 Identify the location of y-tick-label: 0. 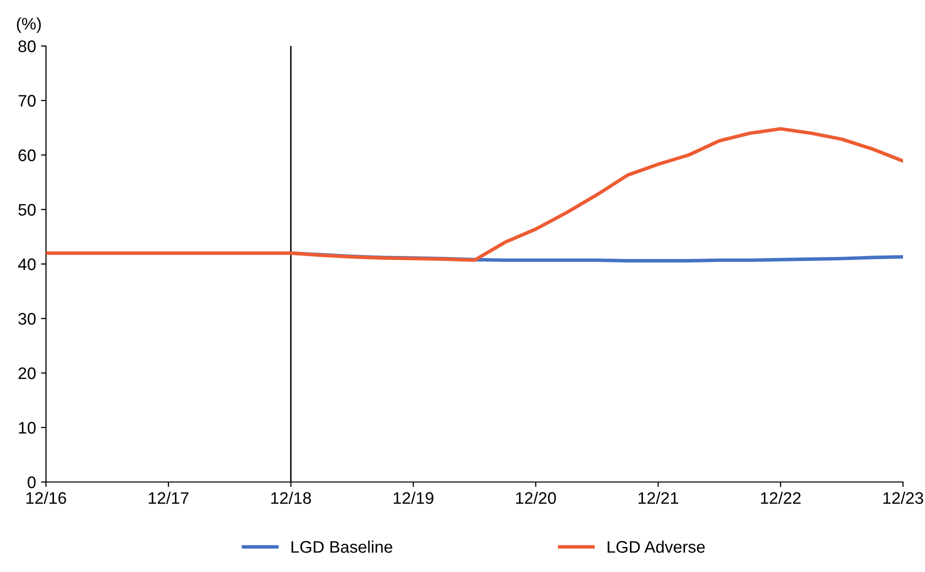
(32, 482).